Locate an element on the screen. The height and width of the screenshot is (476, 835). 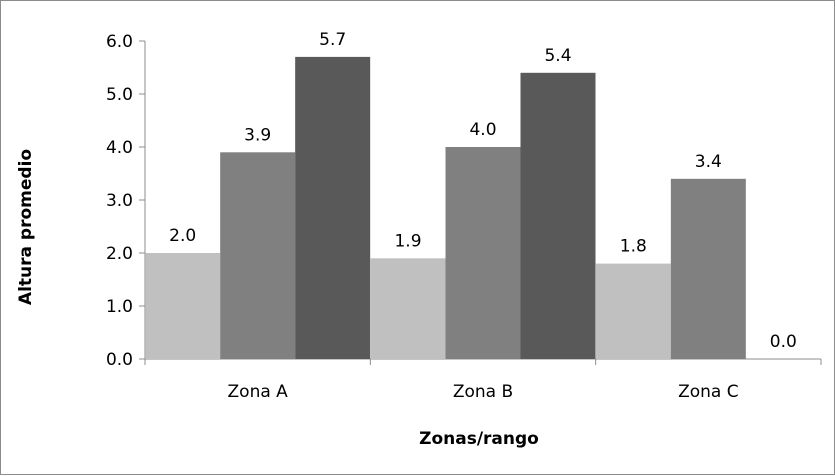
y-tick-label: 4.0 is located at coordinates (119, 148).